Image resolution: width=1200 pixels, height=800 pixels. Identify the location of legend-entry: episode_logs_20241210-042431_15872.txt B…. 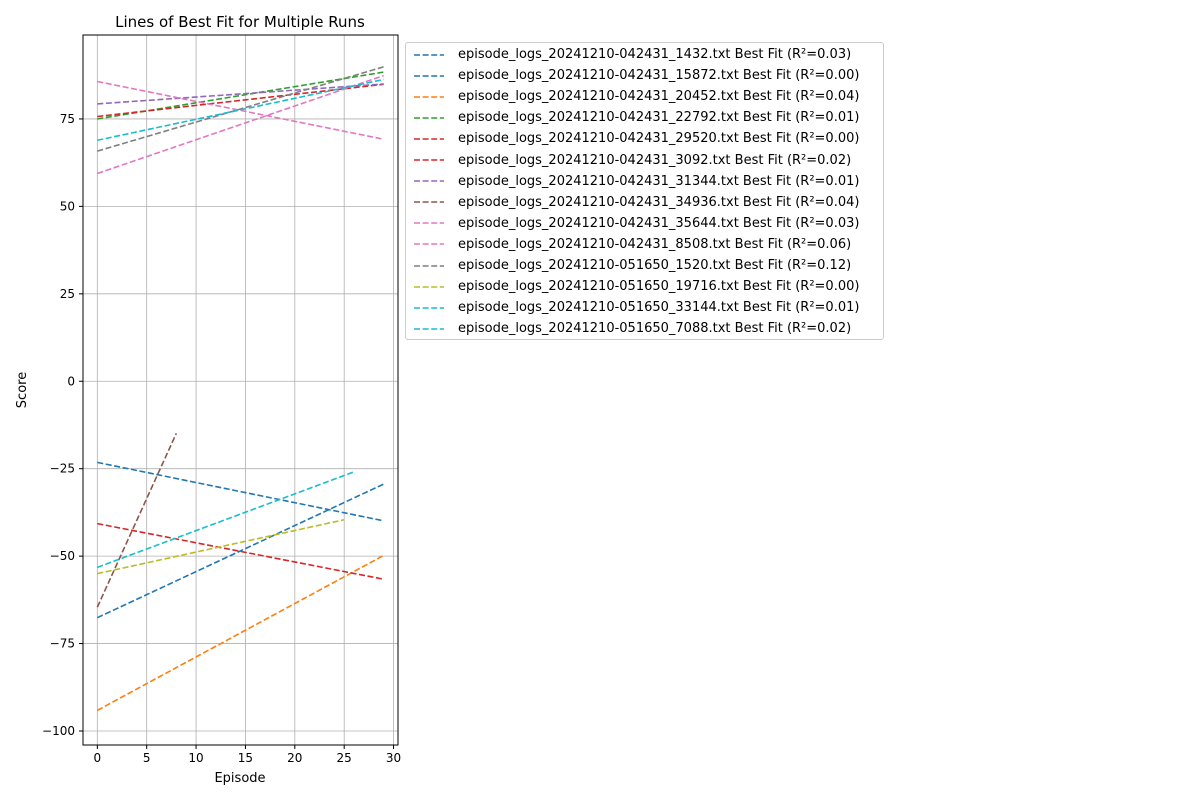
(636, 75).